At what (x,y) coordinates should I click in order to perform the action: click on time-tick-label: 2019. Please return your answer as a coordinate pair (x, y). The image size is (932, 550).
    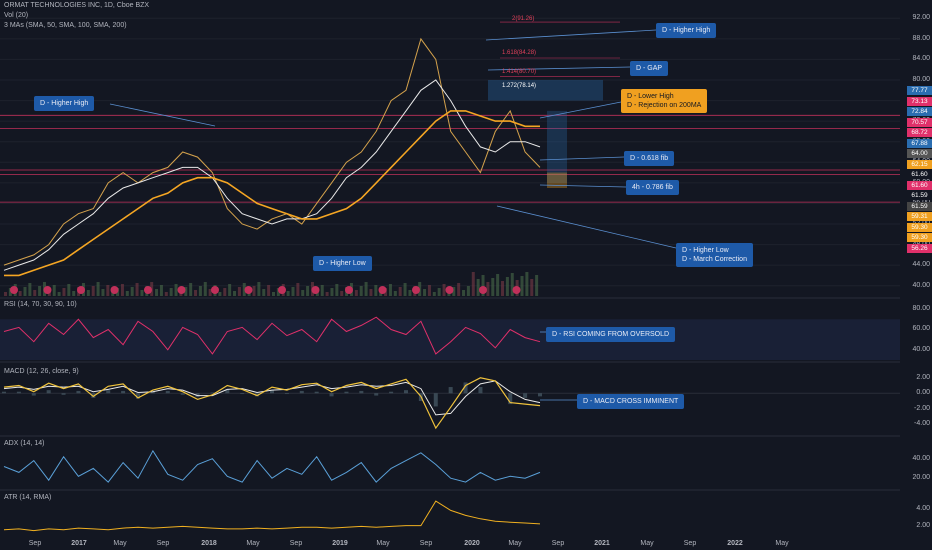
    Looking at the image, I should click on (340, 543).